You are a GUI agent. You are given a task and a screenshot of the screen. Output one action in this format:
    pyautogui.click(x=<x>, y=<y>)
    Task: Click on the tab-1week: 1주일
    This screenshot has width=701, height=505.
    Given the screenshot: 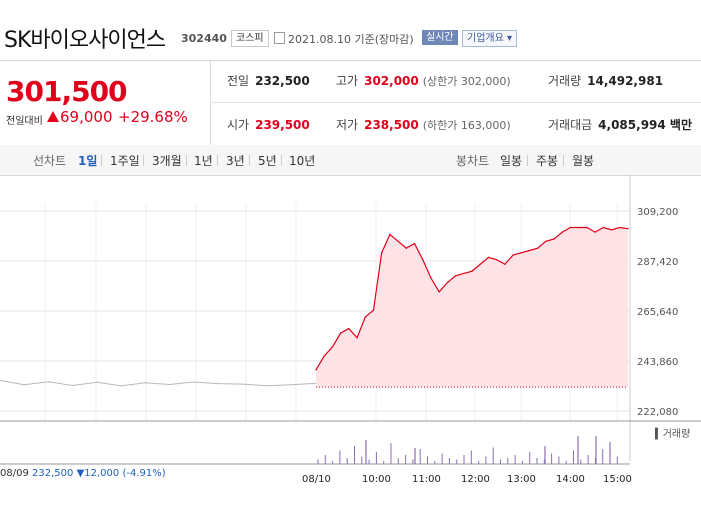 What is the action you would take?
    pyautogui.click(x=125, y=161)
    